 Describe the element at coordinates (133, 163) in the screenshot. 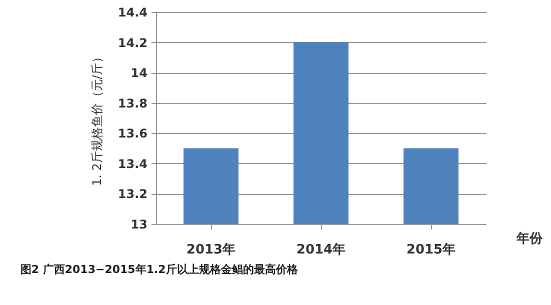

I see `y-tick-label: 13.4` at that location.